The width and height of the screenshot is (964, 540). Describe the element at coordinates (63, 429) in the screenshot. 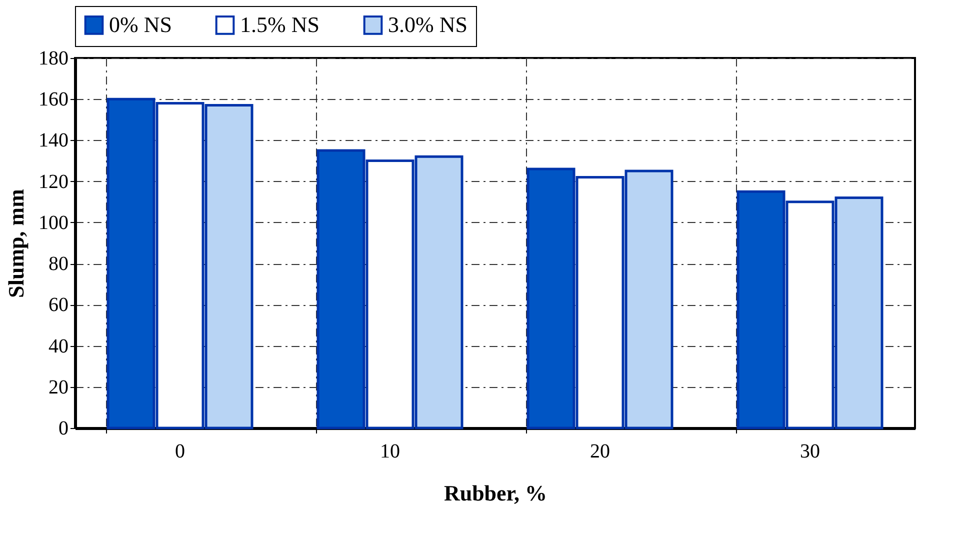

I see `y-tick-label: 0` at that location.